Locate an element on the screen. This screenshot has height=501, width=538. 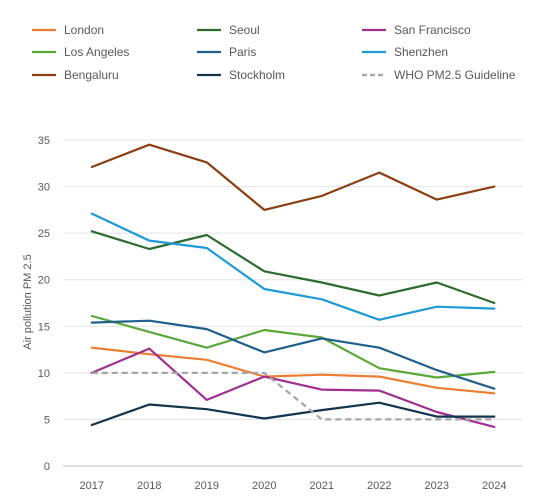
x-tick-label: 2020 is located at coordinates (264, 486).